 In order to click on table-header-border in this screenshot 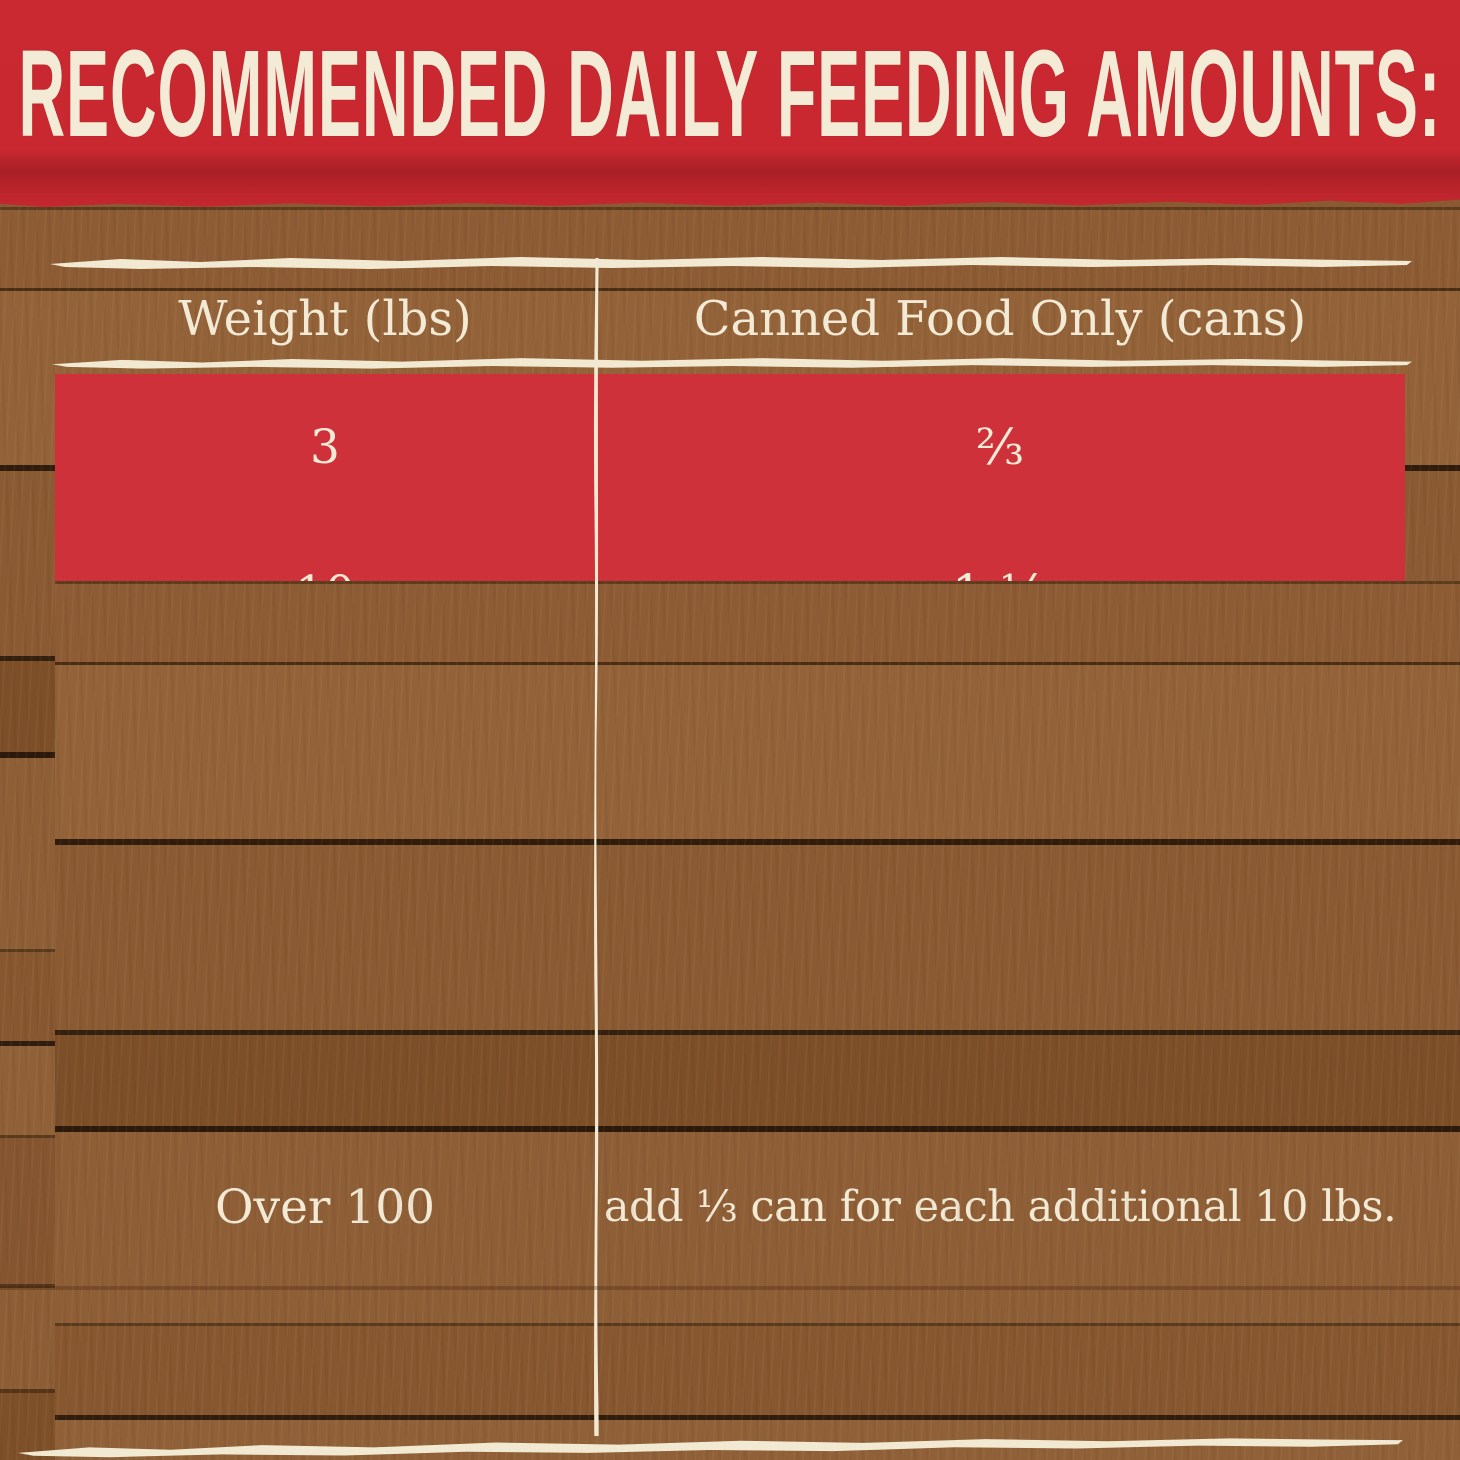, I will do `click(732, 362)`.